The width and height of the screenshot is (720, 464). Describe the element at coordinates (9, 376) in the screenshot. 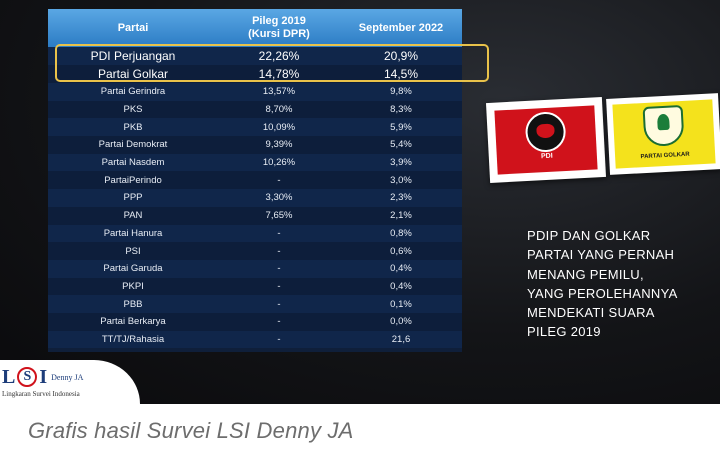

I see `brand-letter-l: L` at that location.